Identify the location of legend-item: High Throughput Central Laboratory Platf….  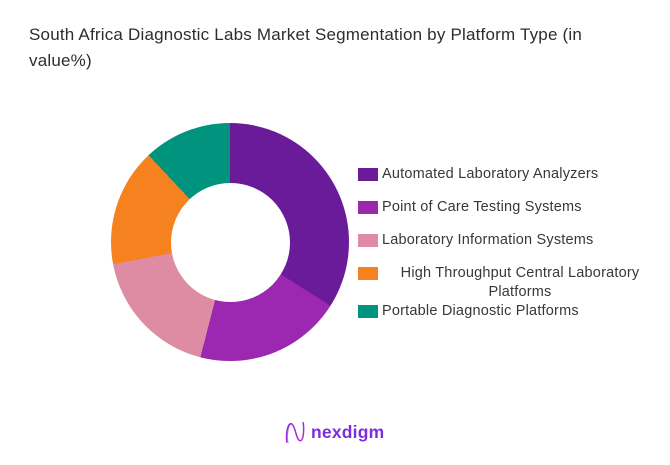
(509, 283).